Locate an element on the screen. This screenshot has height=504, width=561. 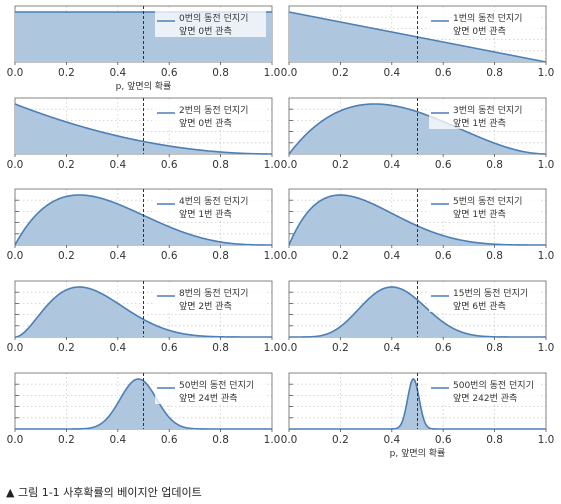
annotation-line-1: 50번의 동전 던지기 is located at coordinates (216, 385).